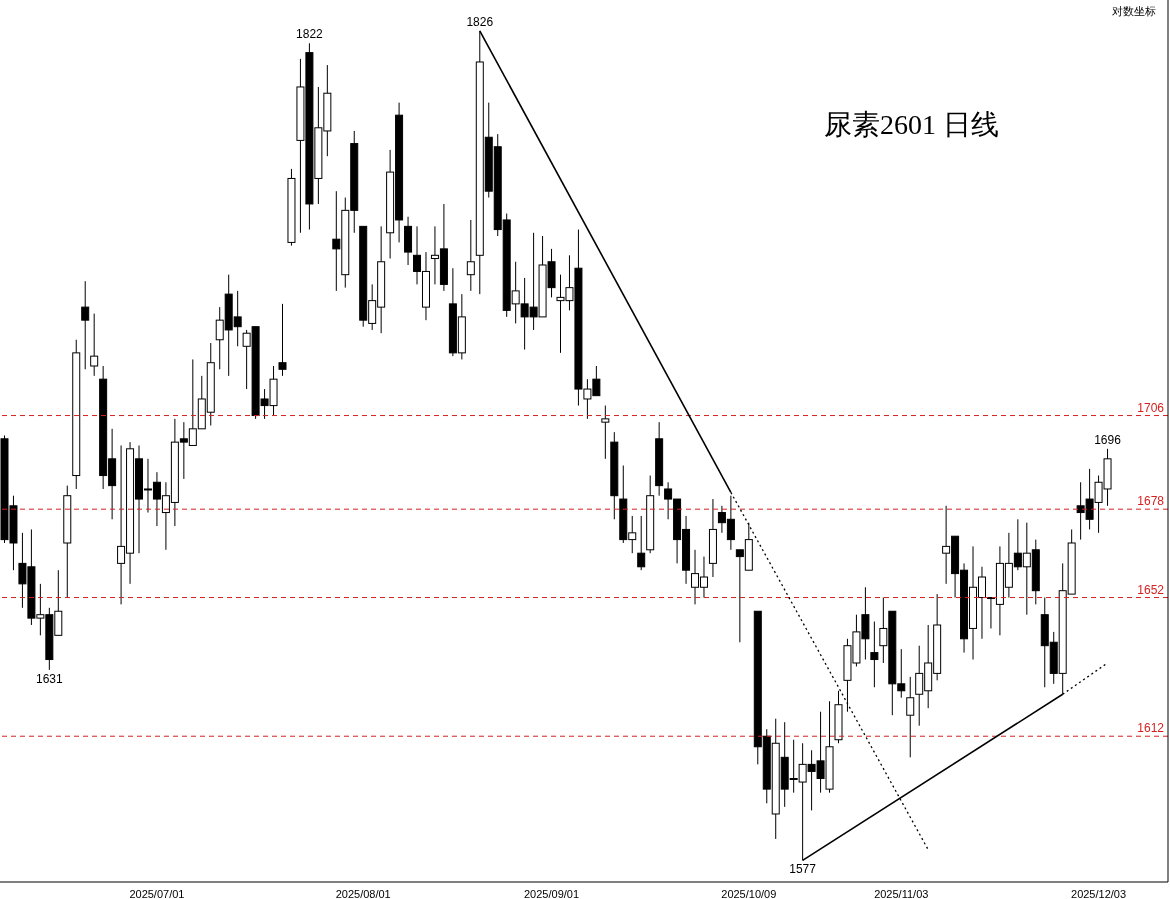  Describe the element at coordinates (480, 21) in the screenshot. I see `annotation: 1826` at that location.